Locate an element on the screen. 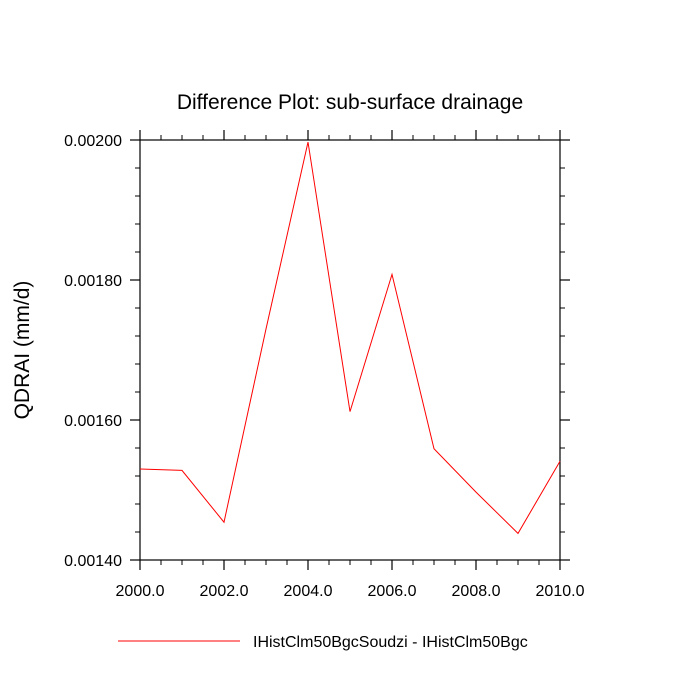 This screenshot has height=700, width=700. y-tick-label: 0.00140 is located at coordinates (93, 561).